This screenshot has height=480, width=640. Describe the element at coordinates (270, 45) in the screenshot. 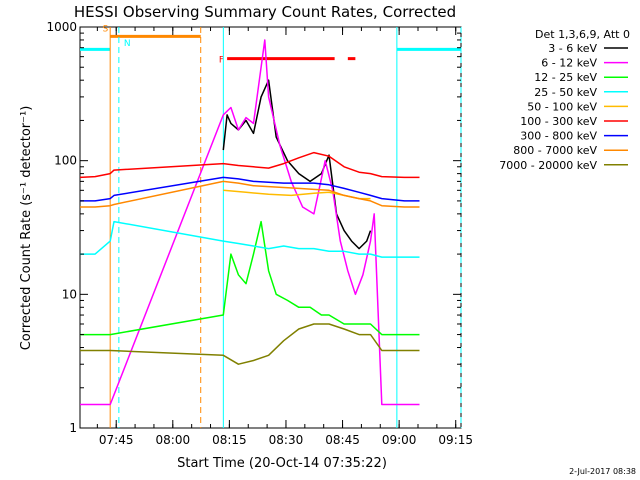

I see `bars-layer: SF` at that location.